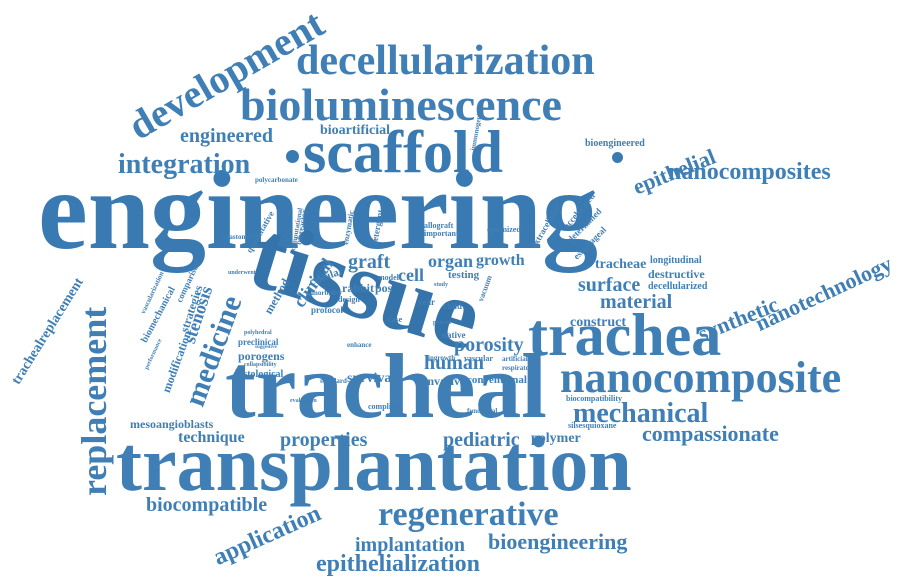  What do you see at coordinates (617, 157) in the screenshot?
I see `dot-marker-right` at bounding box center [617, 157].